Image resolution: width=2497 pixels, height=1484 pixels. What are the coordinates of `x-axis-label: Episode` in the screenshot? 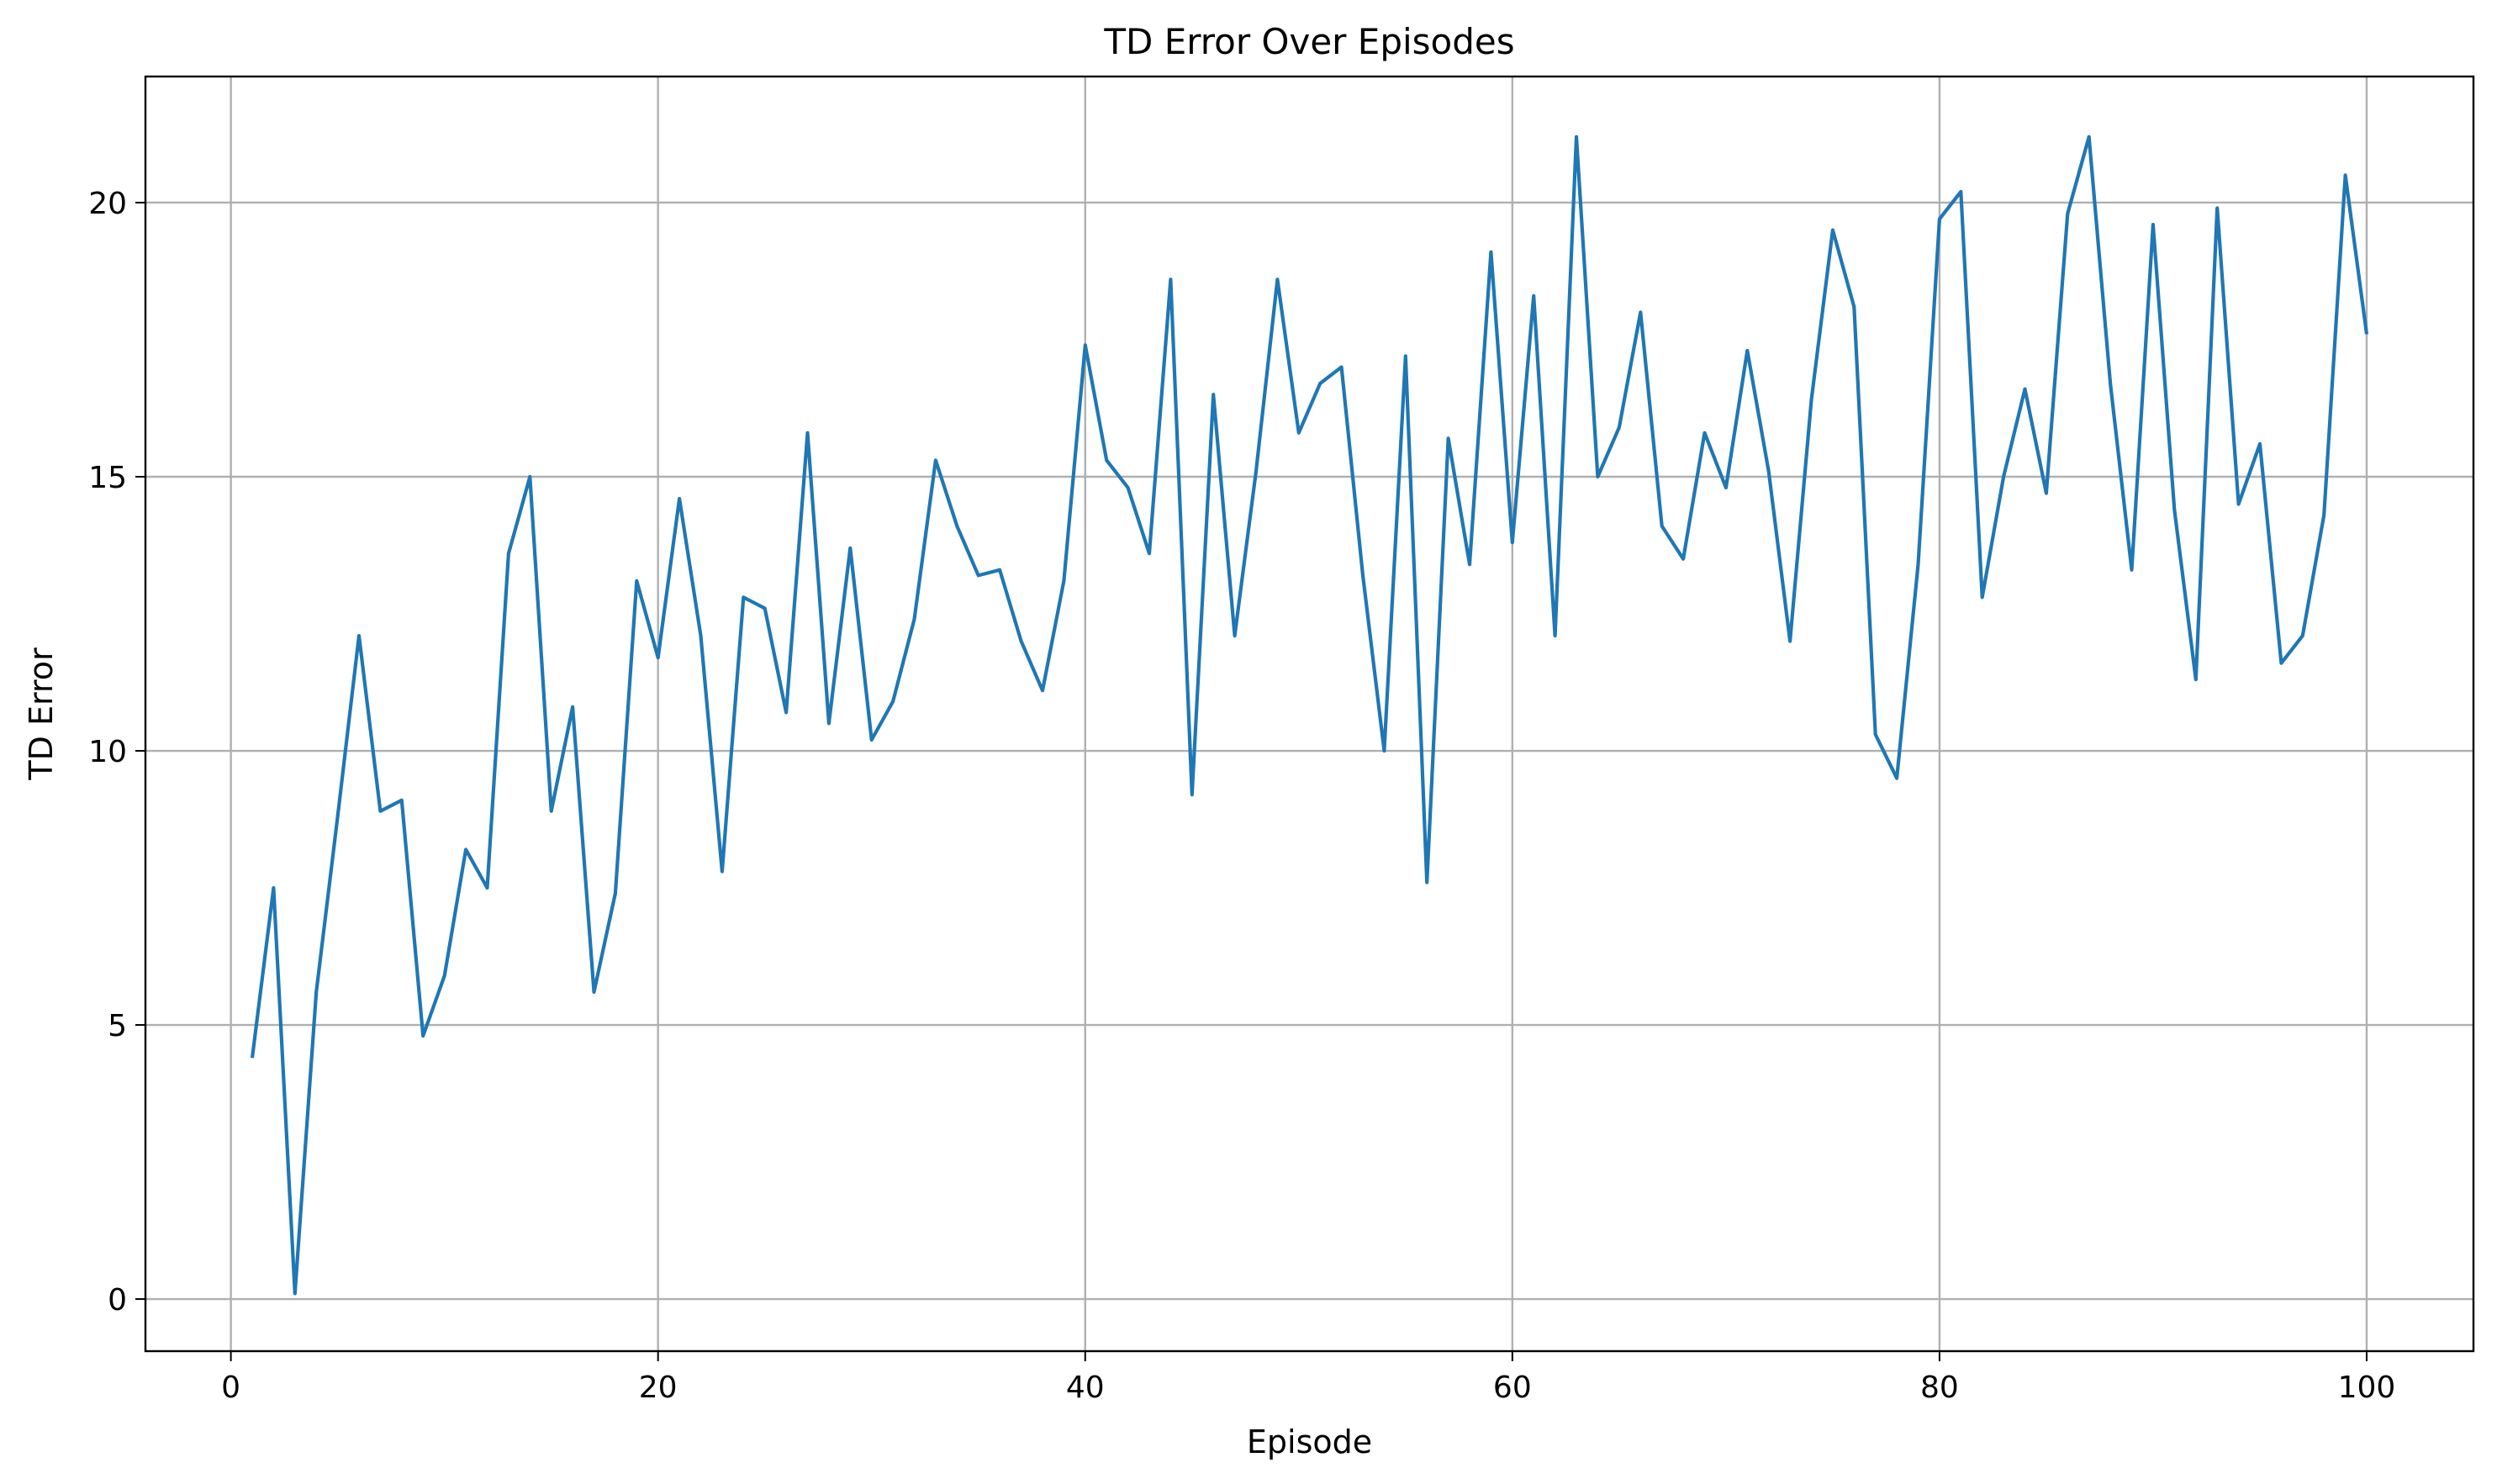 It's located at (1309, 1441).